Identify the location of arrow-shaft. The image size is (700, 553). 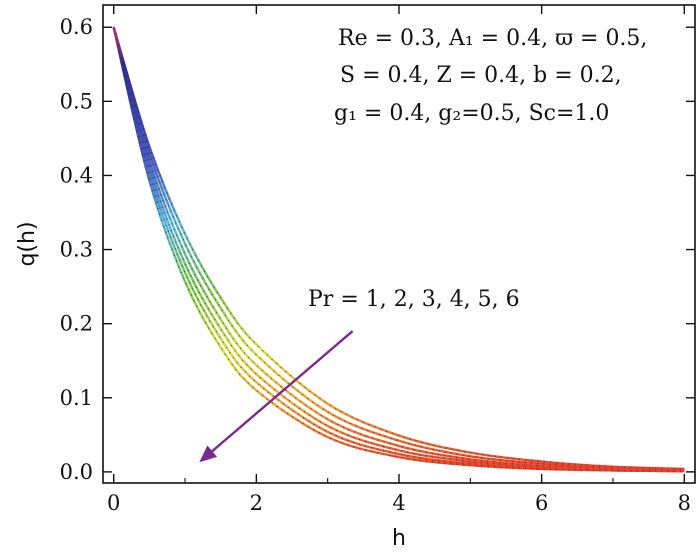
(282, 391).